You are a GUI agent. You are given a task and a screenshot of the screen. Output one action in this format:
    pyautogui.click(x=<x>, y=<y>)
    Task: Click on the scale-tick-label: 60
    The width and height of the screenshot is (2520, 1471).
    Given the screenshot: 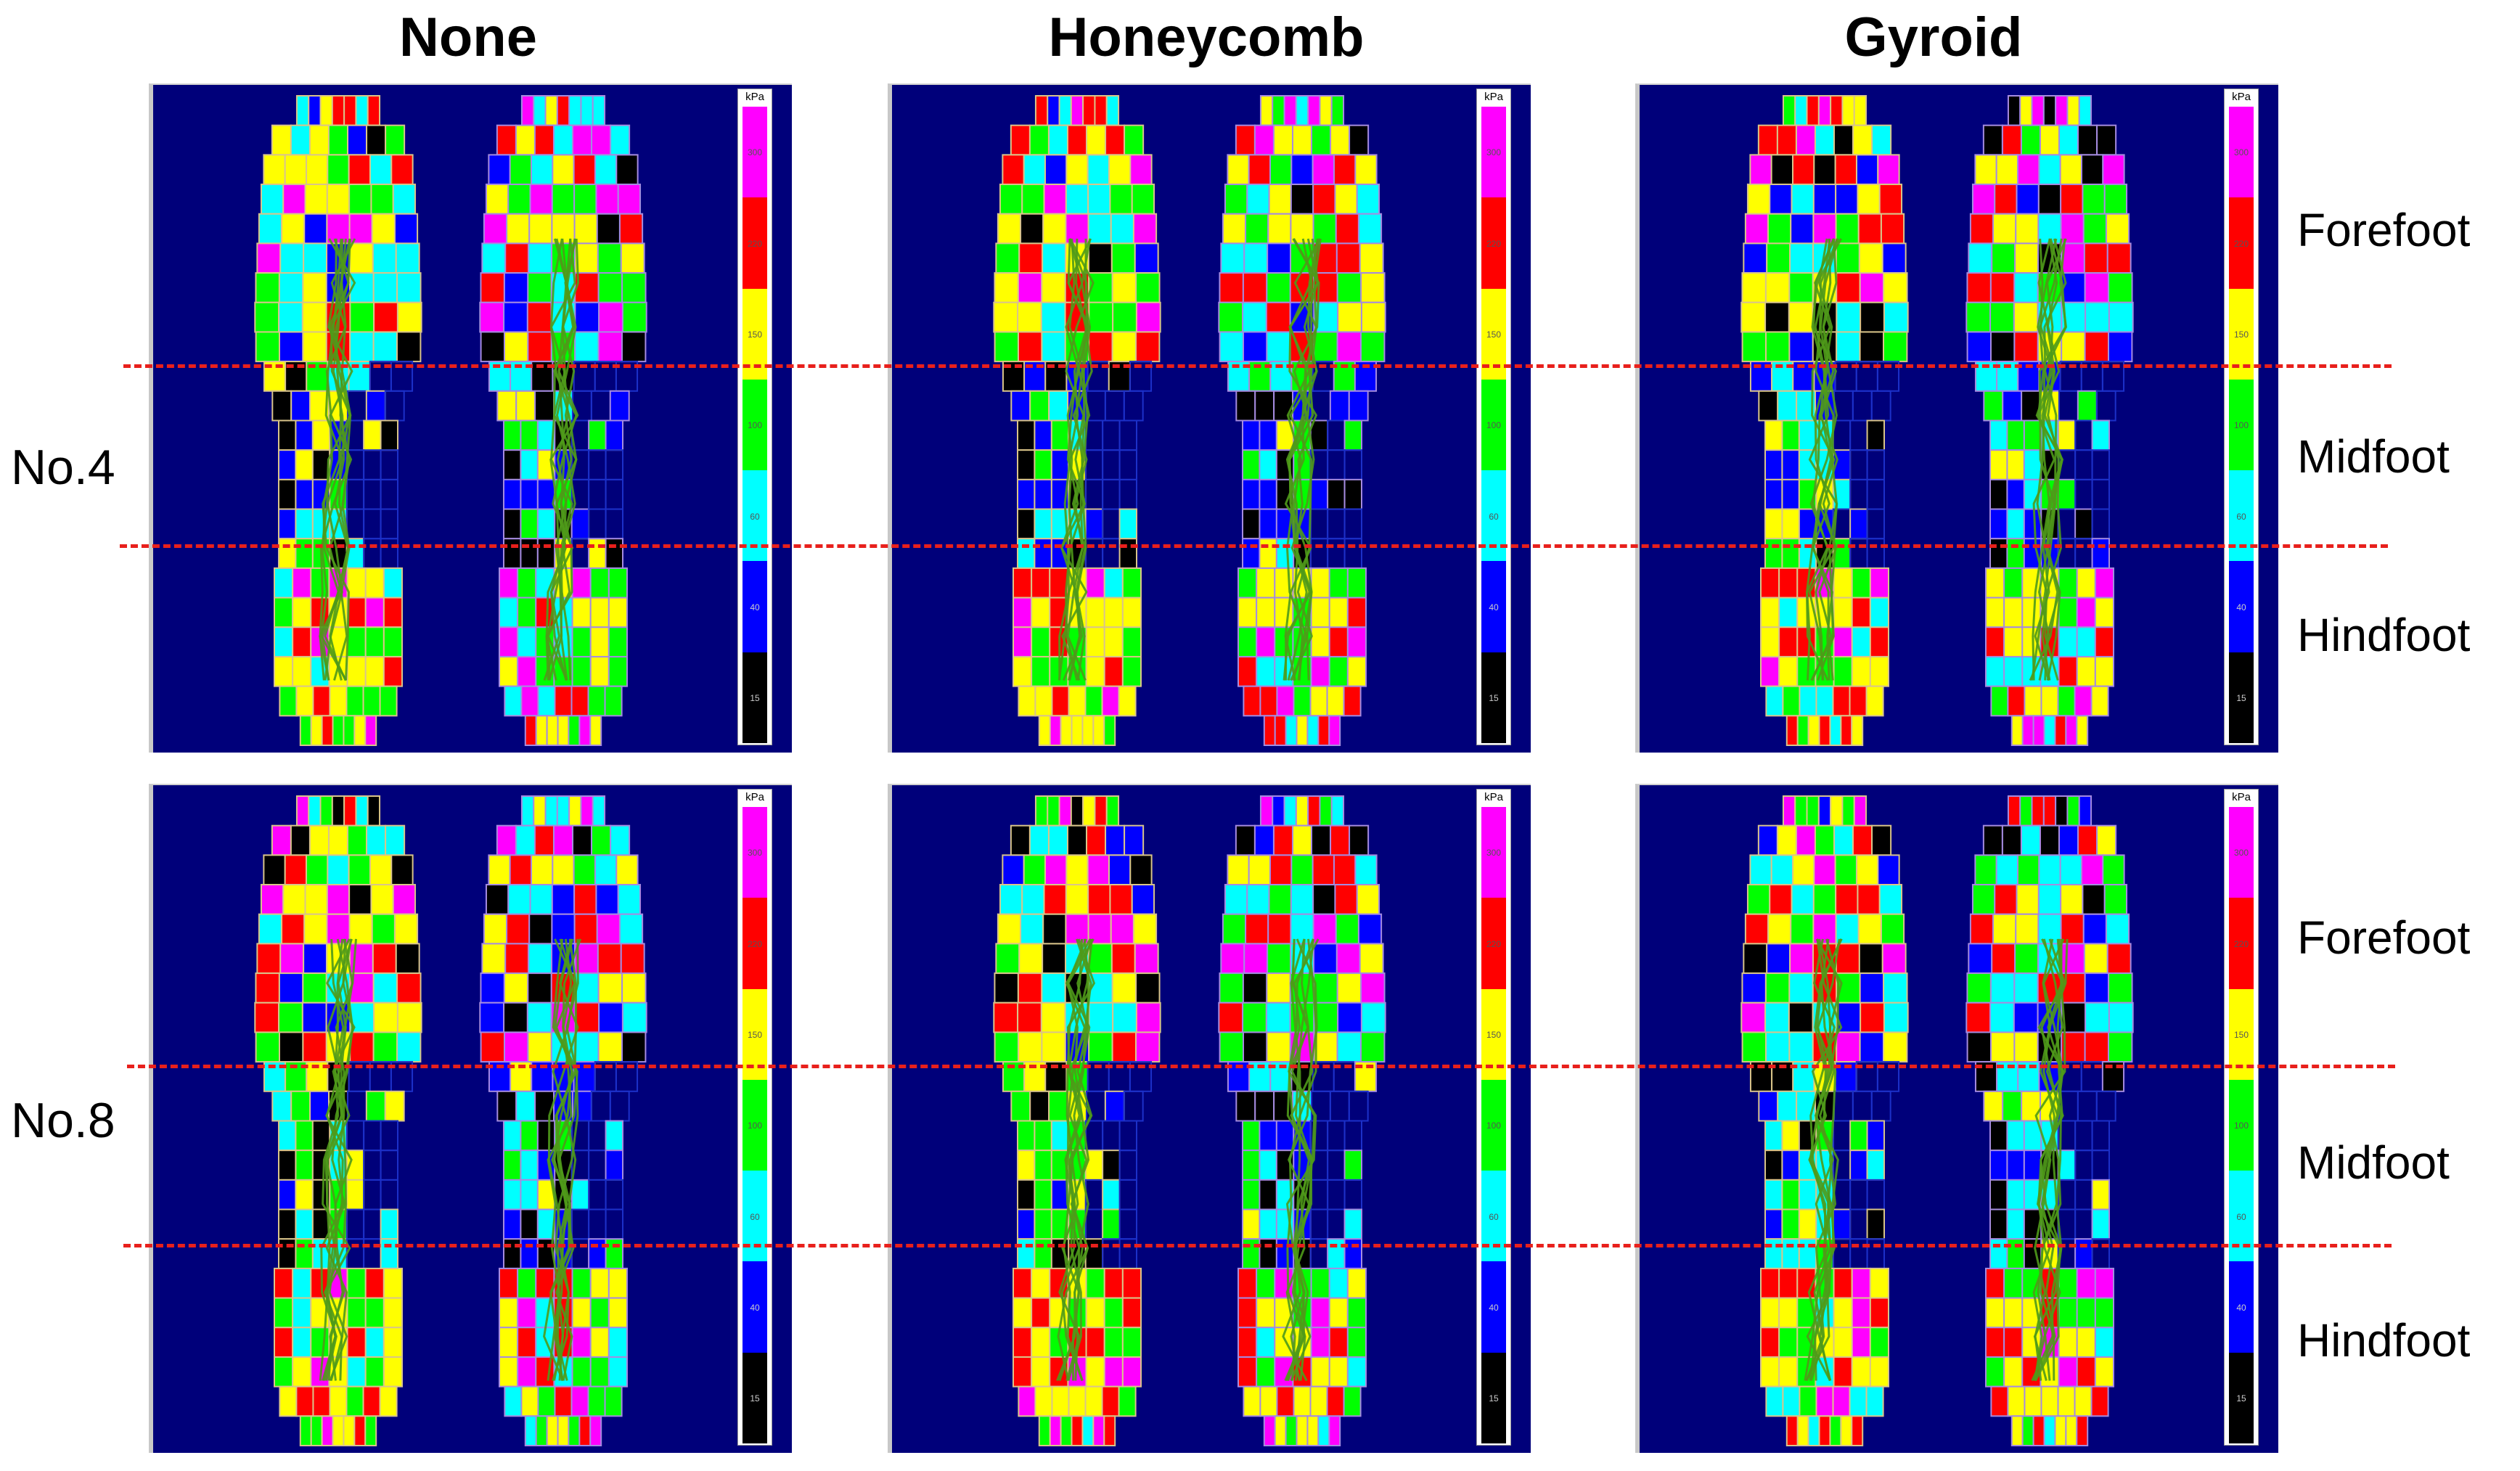 What is the action you would take?
    pyautogui.click(x=1494, y=516)
    